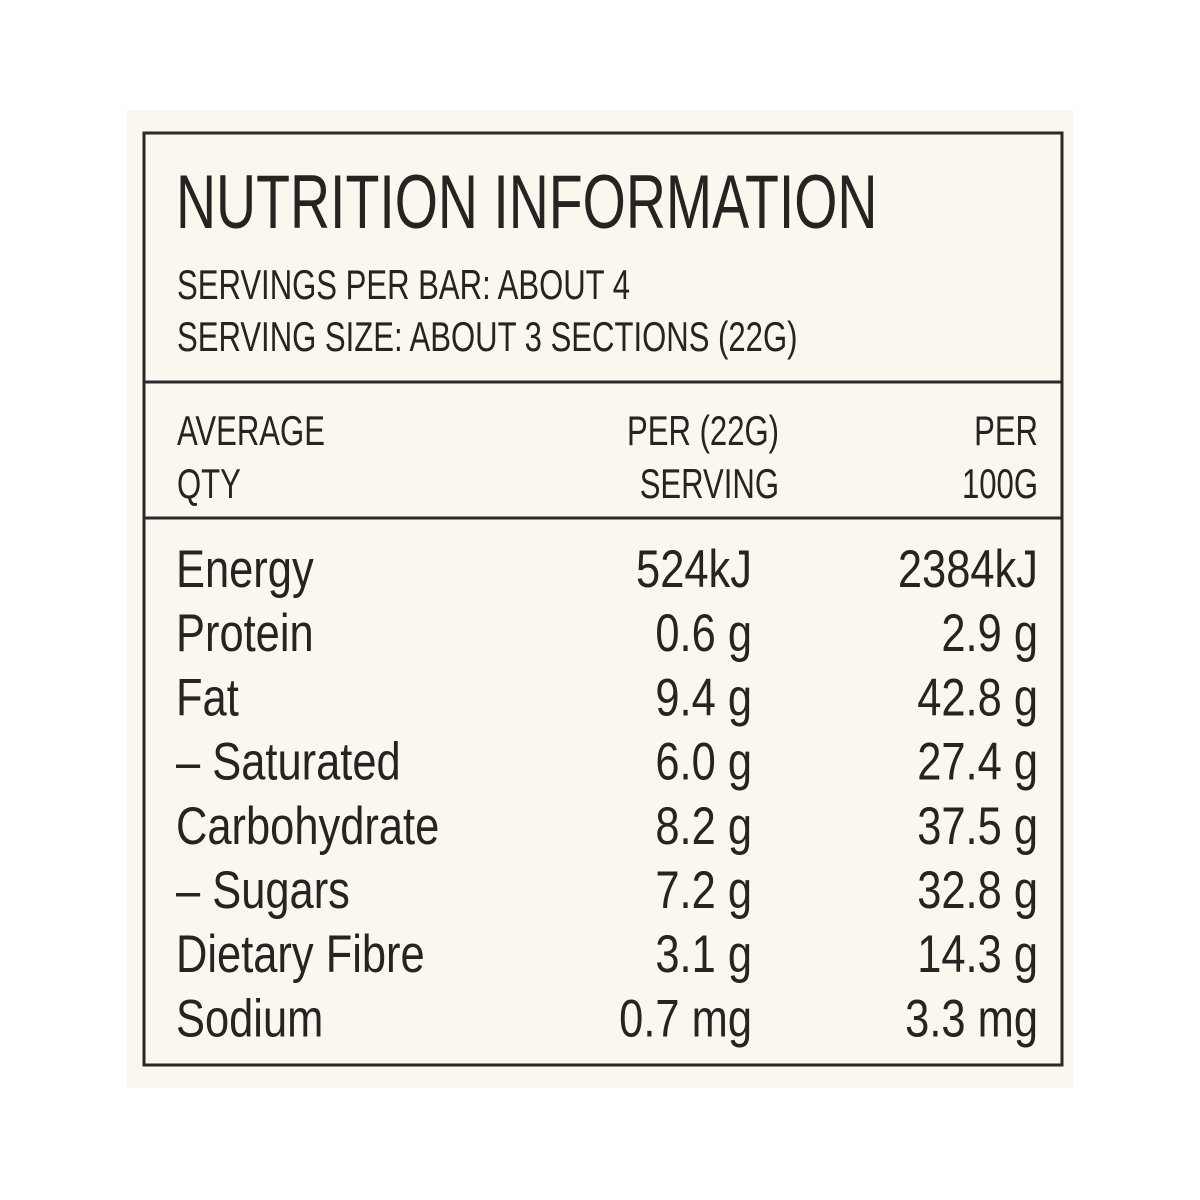 The width and height of the screenshot is (1200, 1200). Describe the element at coordinates (207, 697) in the screenshot. I see `nutrient-name: Fat` at that location.